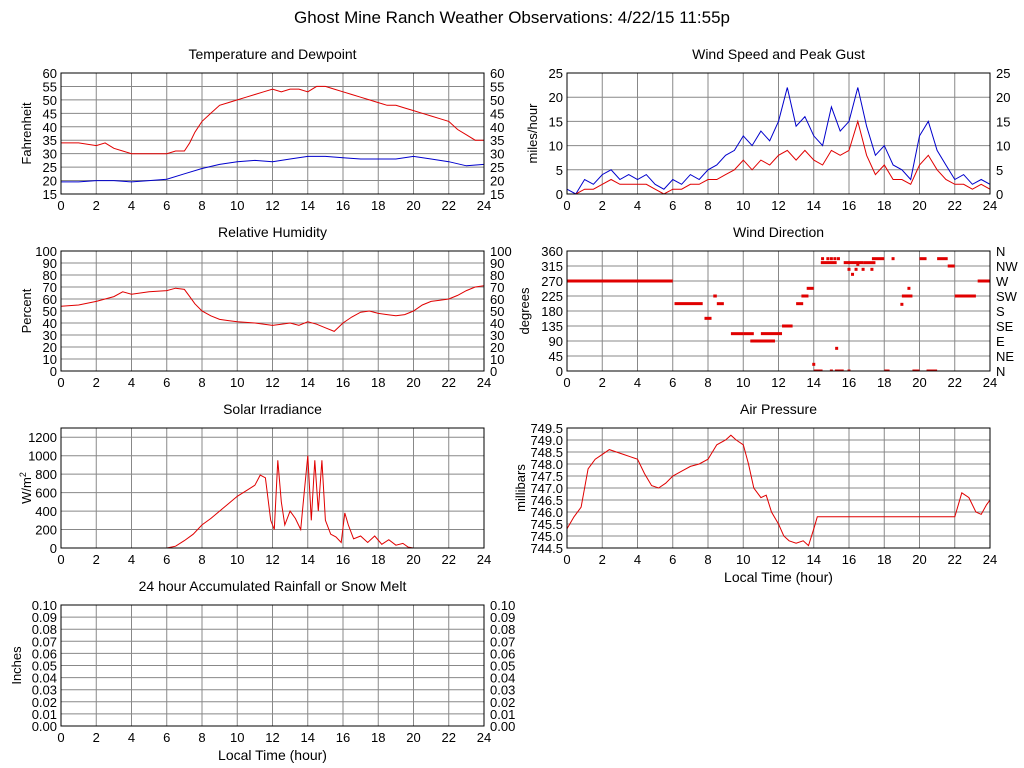 The image size is (1024, 768). What do you see at coordinates (502, 678) in the screenshot?
I see `y-tick-label-right: 0.04` at bounding box center [502, 678].